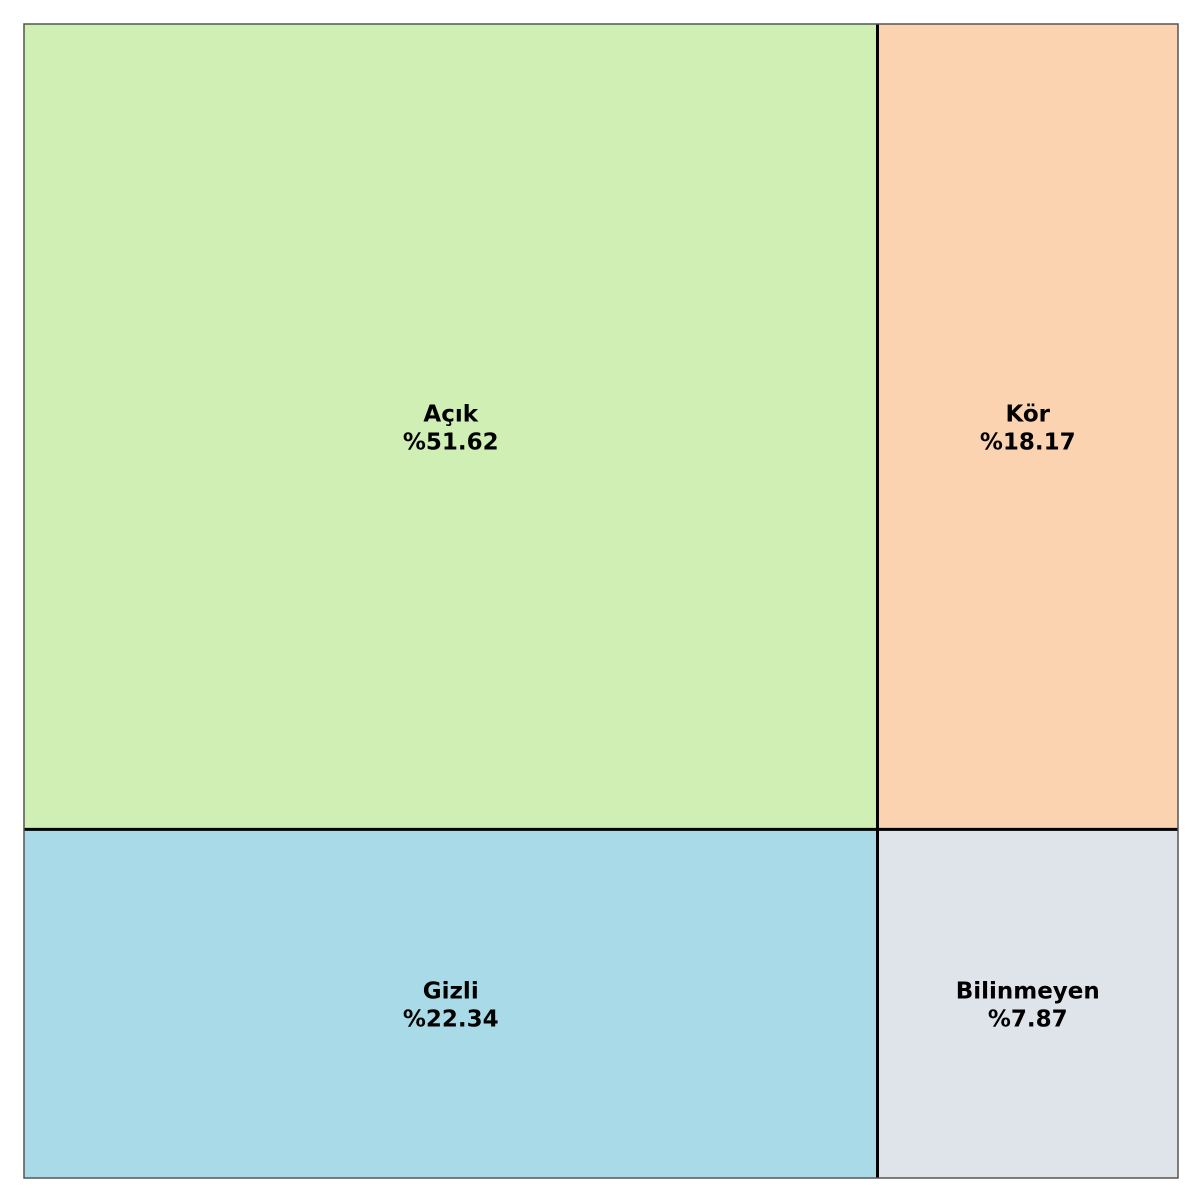 The image size is (1200, 1200). Describe the element at coordinates (1028, 1020) in the screenshot. I see `treemap-cell-3-value: %7.87` at that location.